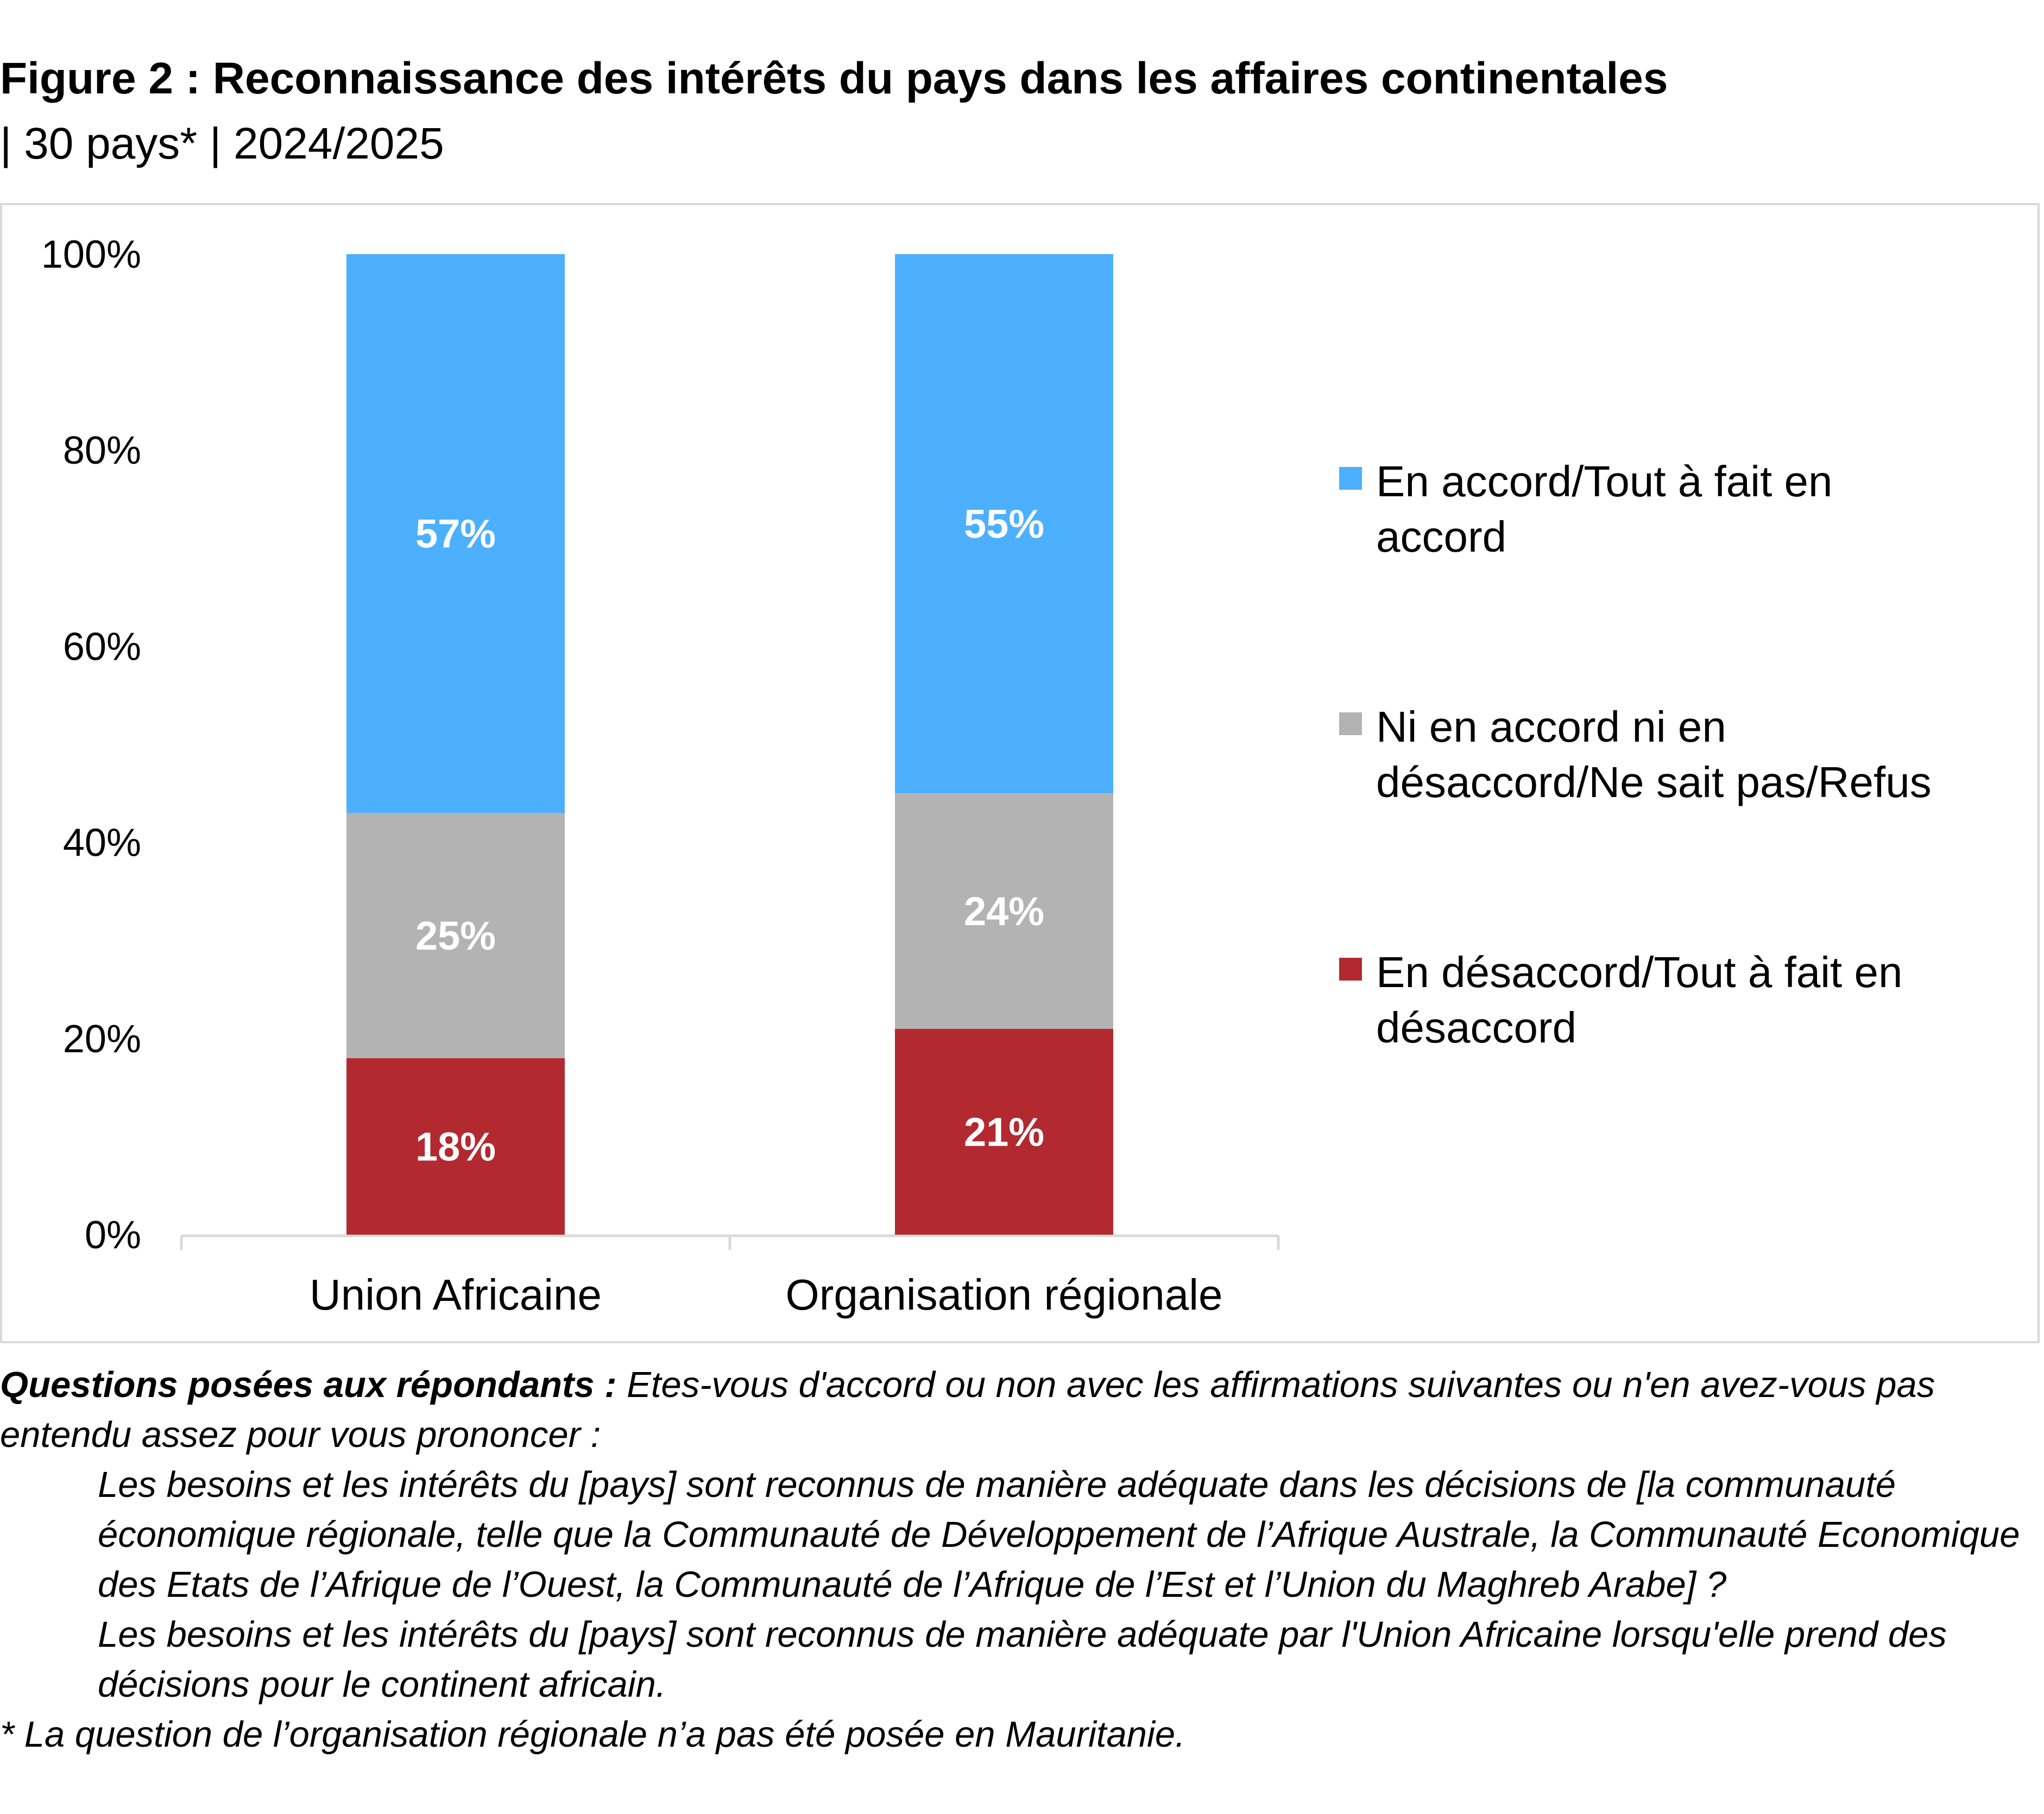 Image resolution: width=2044 pixels, height=1814 pixels. Describe the element at coordinates (1005, 1295) in the screenshot. I see `x-category-label: Organisation régionale` at that location.